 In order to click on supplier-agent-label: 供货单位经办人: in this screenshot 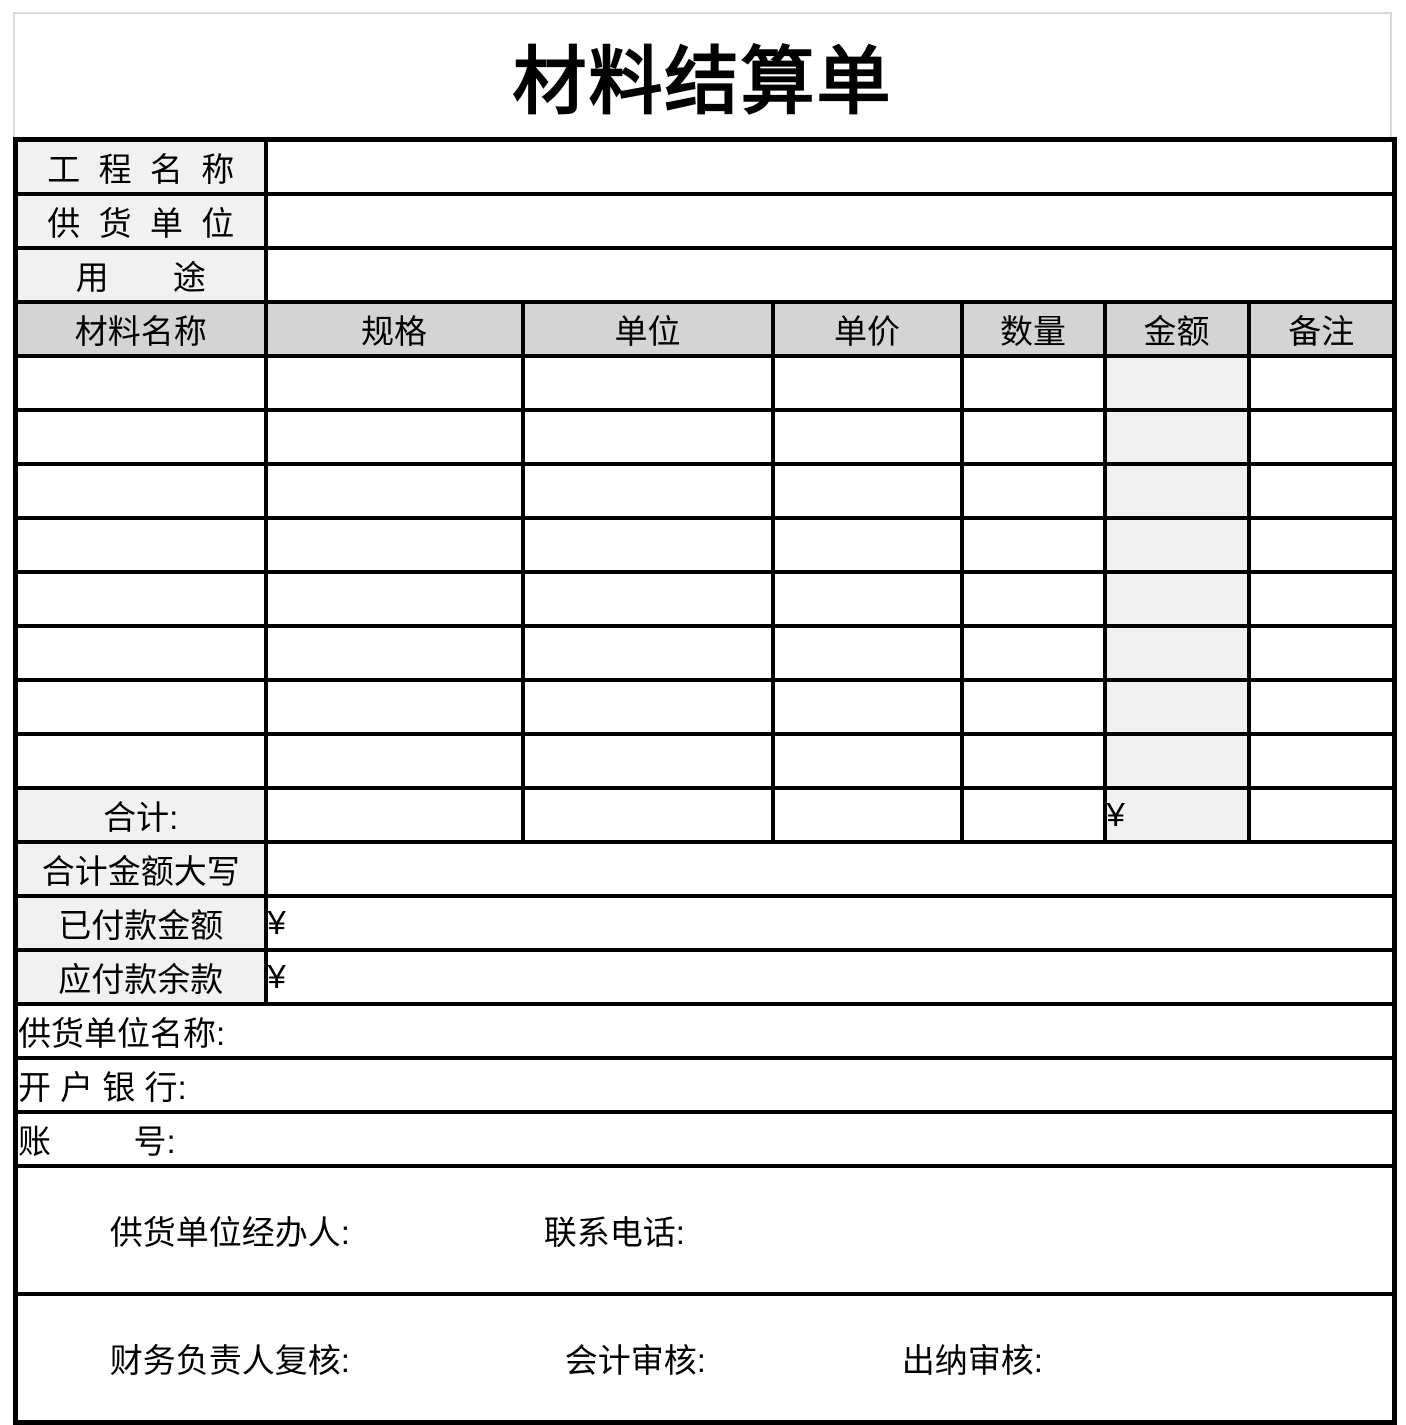, I will do `click(229, 1232)`.